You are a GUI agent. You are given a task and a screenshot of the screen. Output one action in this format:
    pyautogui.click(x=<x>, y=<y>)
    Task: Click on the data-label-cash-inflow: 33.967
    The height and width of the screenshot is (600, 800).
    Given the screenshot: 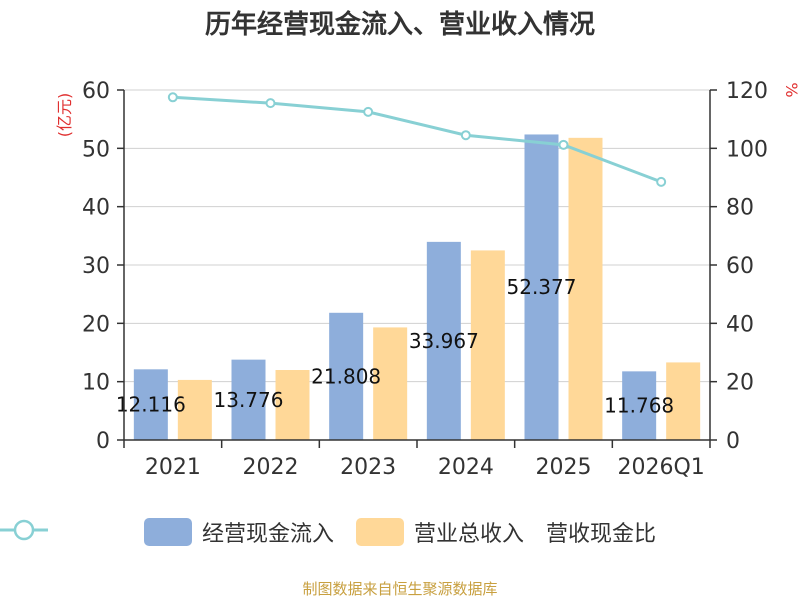 What is the action you would take?
    pyautogui.click(x=444, y=341)
    